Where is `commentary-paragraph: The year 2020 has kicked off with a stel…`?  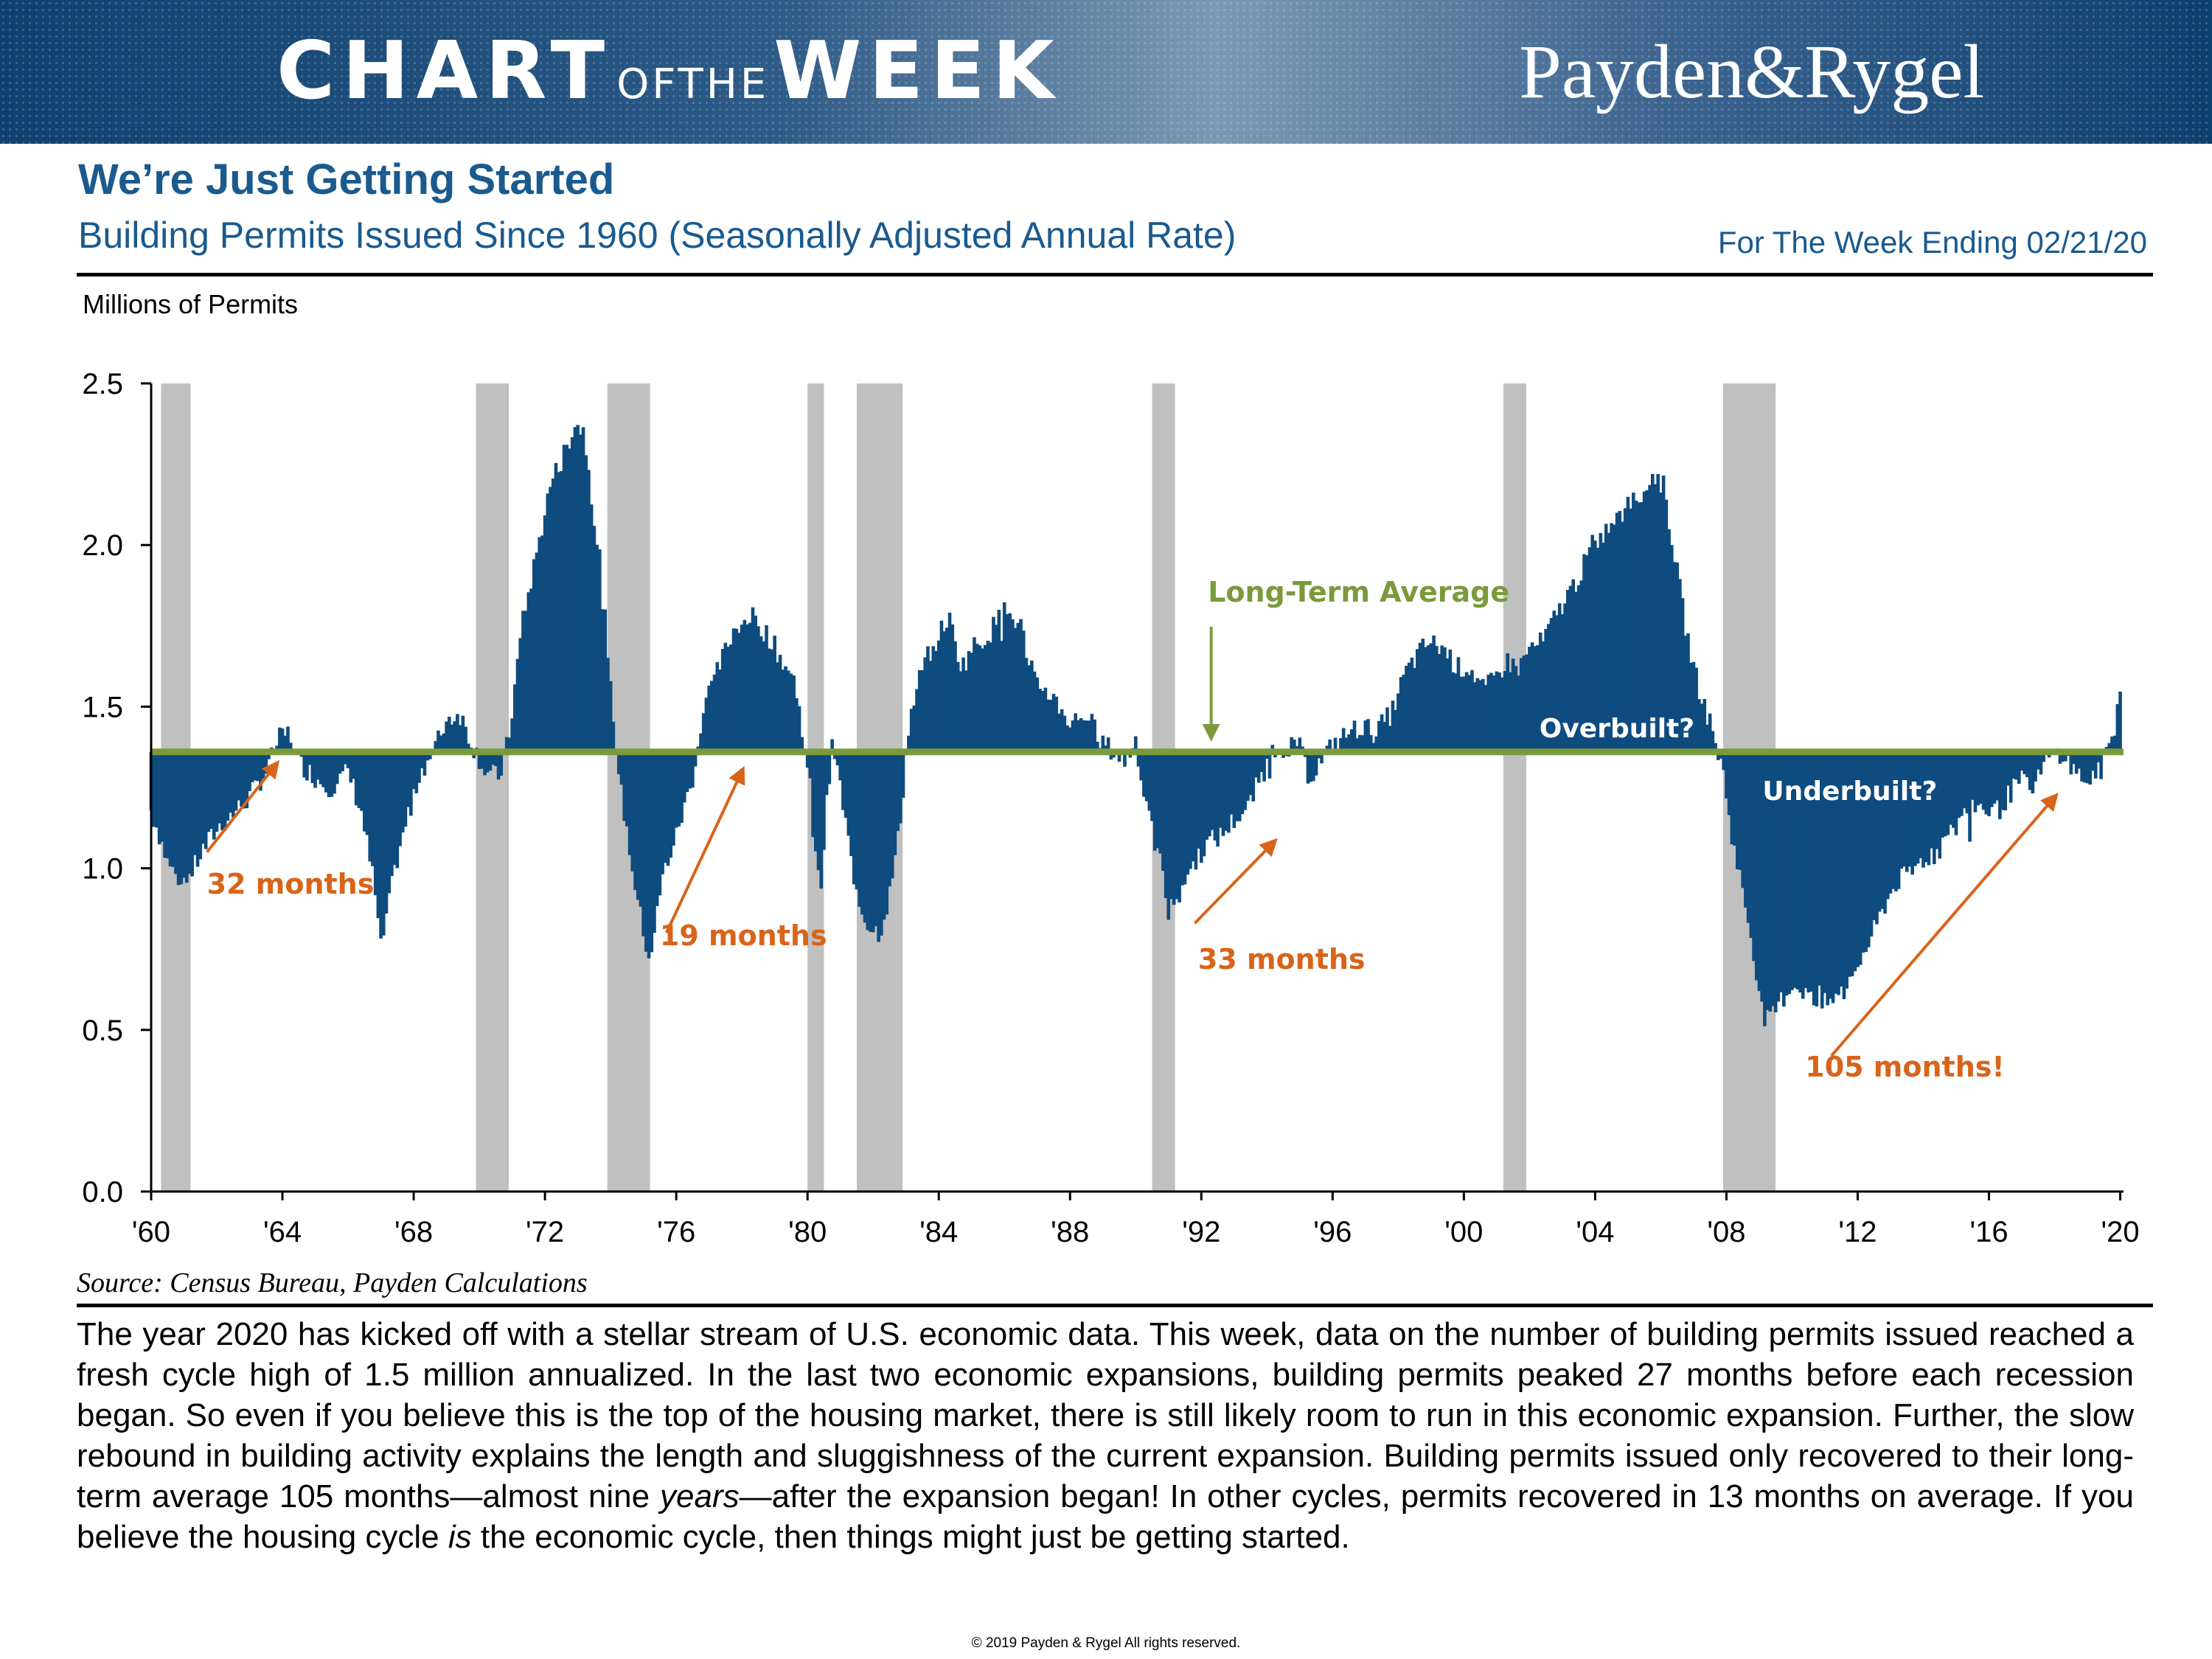
commentary-paragraph: The year 2020 has kicked off with a stel… is located at coordinates (1105, 1435).